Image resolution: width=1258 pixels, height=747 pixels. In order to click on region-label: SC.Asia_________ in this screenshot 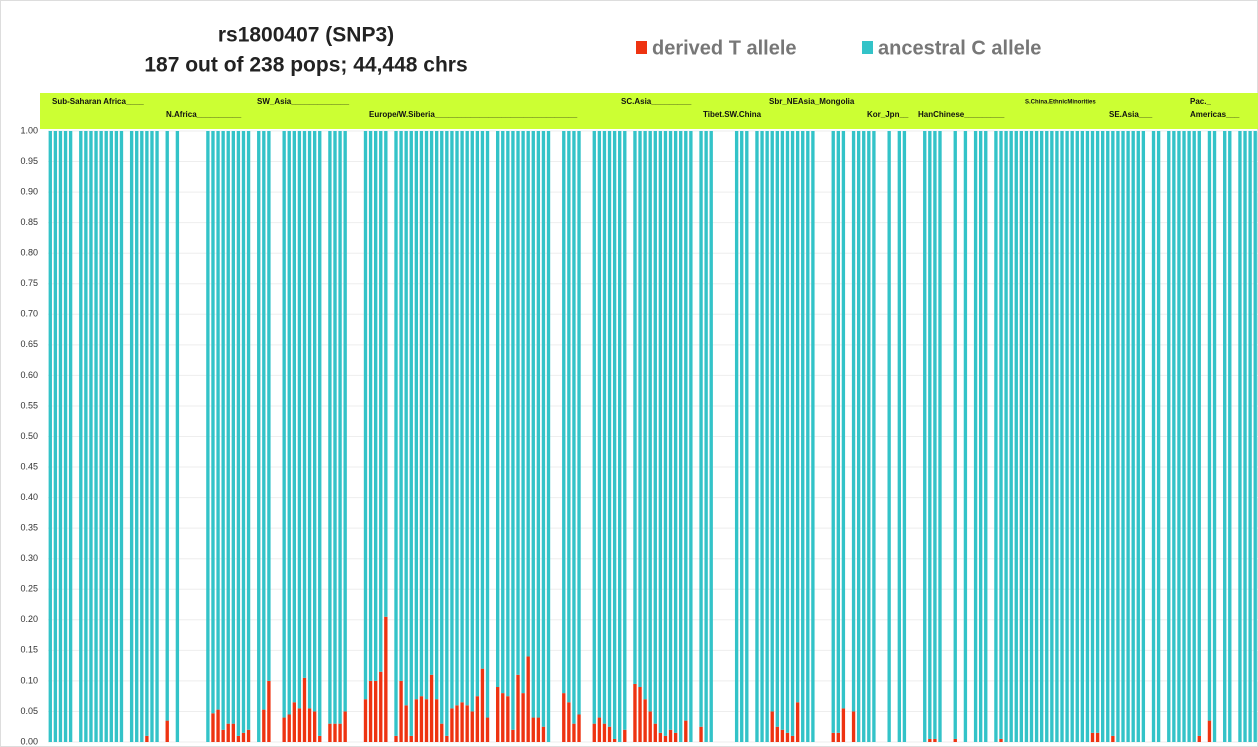, I will do `click(656, 101)`.